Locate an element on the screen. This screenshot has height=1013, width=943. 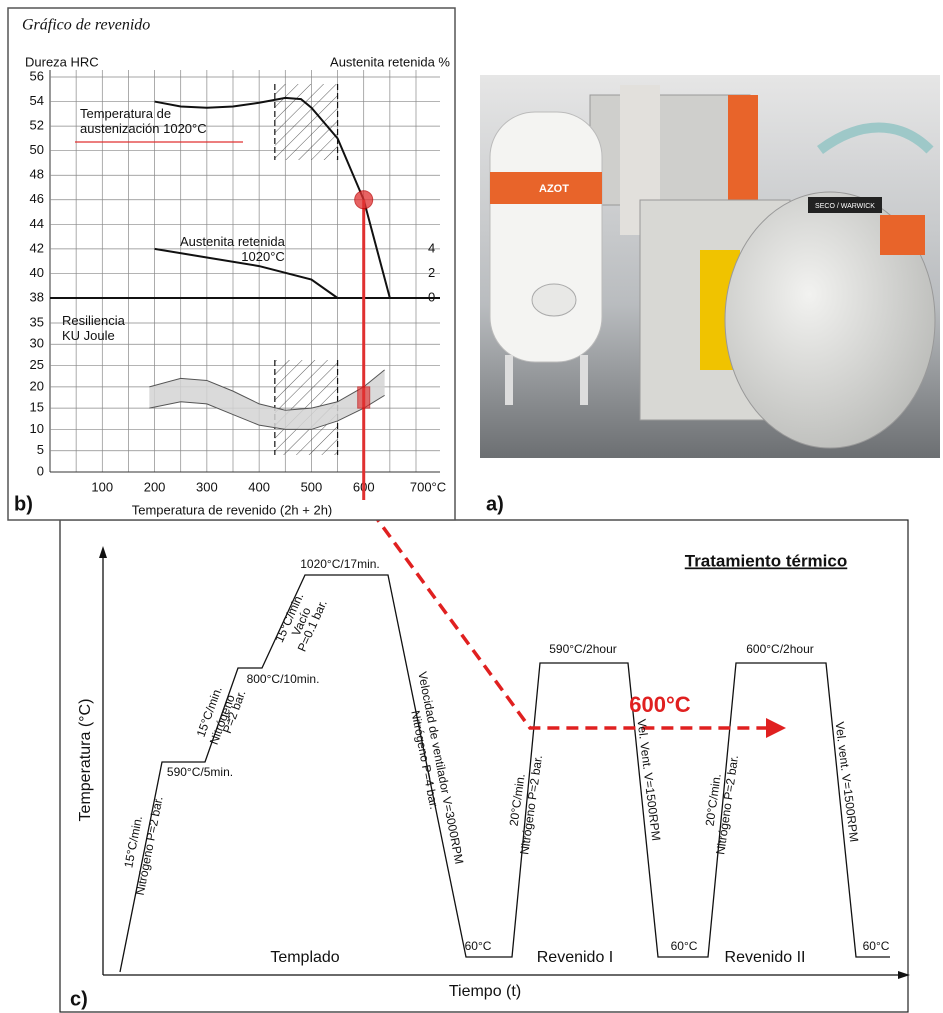
y2-axis-title: Austenita retenida % is located at coordinates (390, 61).